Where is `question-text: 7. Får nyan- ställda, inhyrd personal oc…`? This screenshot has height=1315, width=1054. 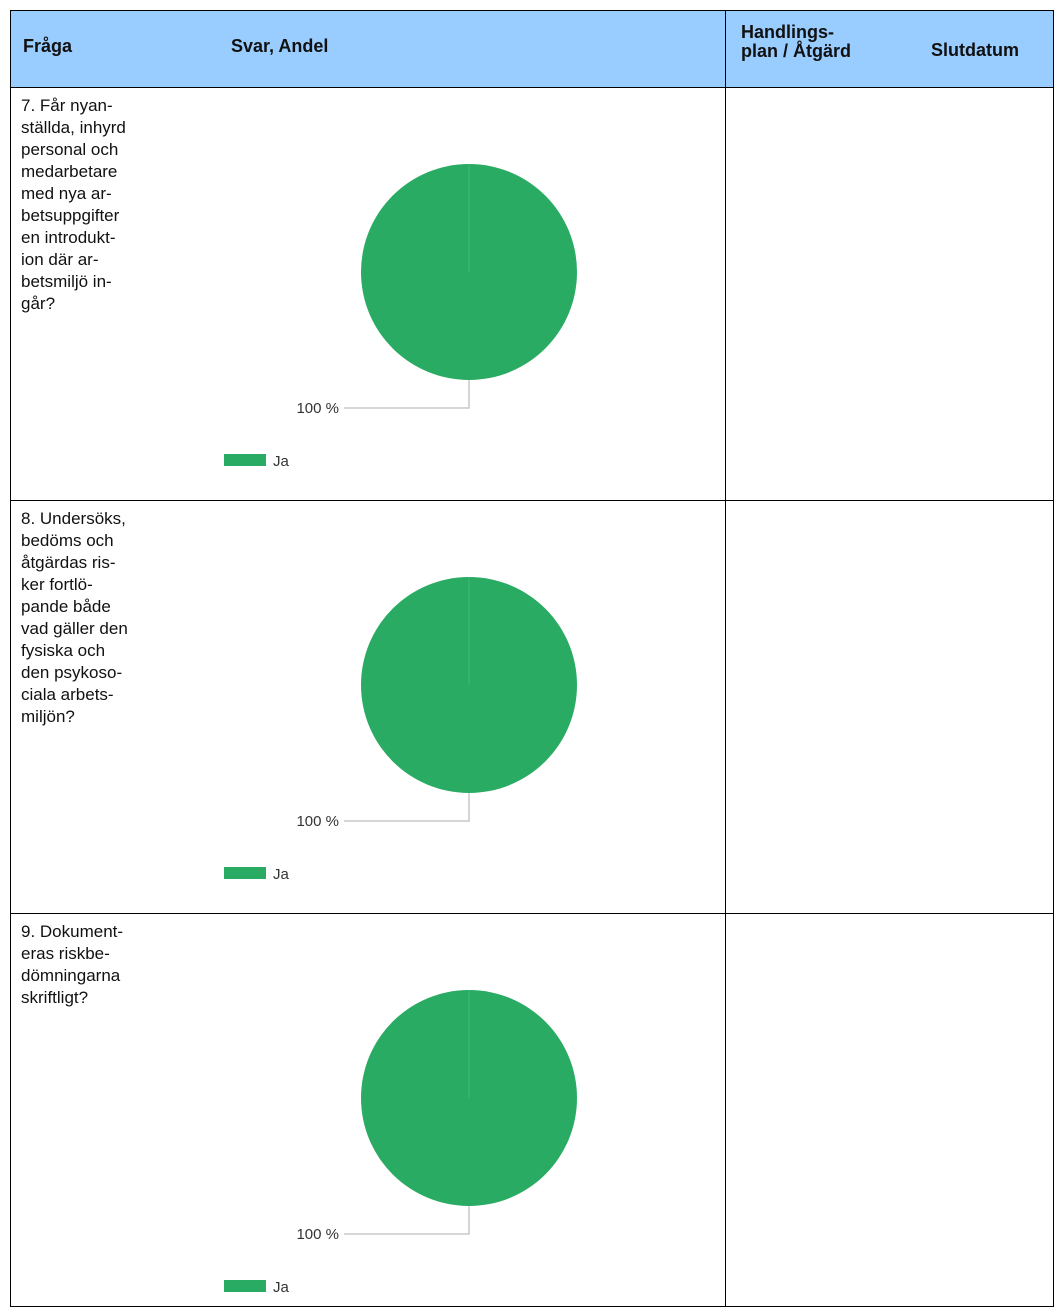 question-text: 7. Får nyan- ställda, inhyrd personal oc… is located at coordinates (73, 204).